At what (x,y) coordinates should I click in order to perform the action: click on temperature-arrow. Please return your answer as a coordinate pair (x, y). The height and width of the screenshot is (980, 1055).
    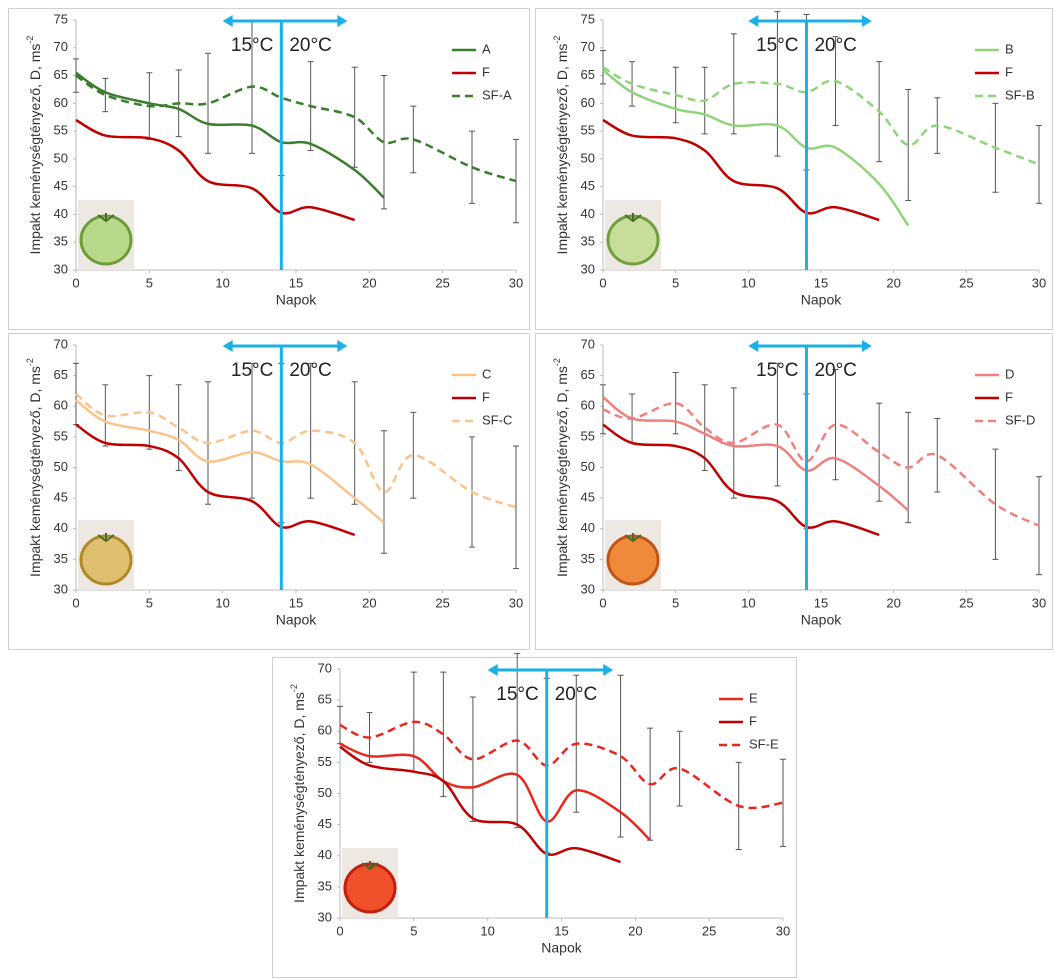
    Looking at the image, I should click on (285, 346).